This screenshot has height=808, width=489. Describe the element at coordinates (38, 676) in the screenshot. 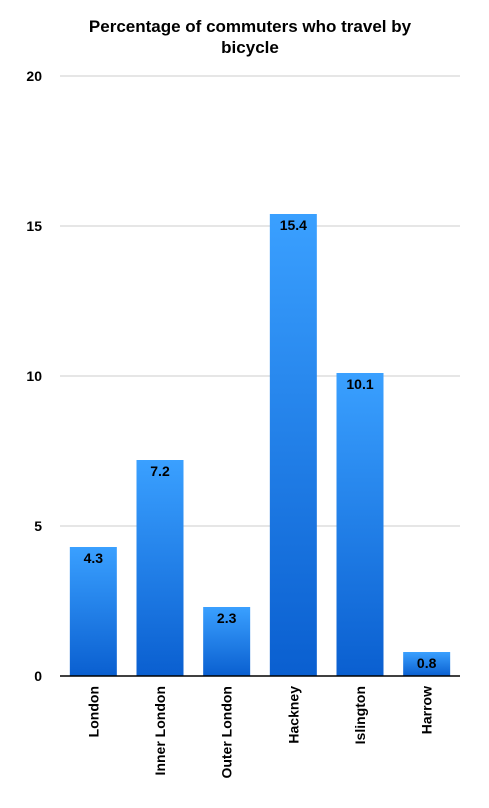

I see `y-tick-label-0: 0` at that location.